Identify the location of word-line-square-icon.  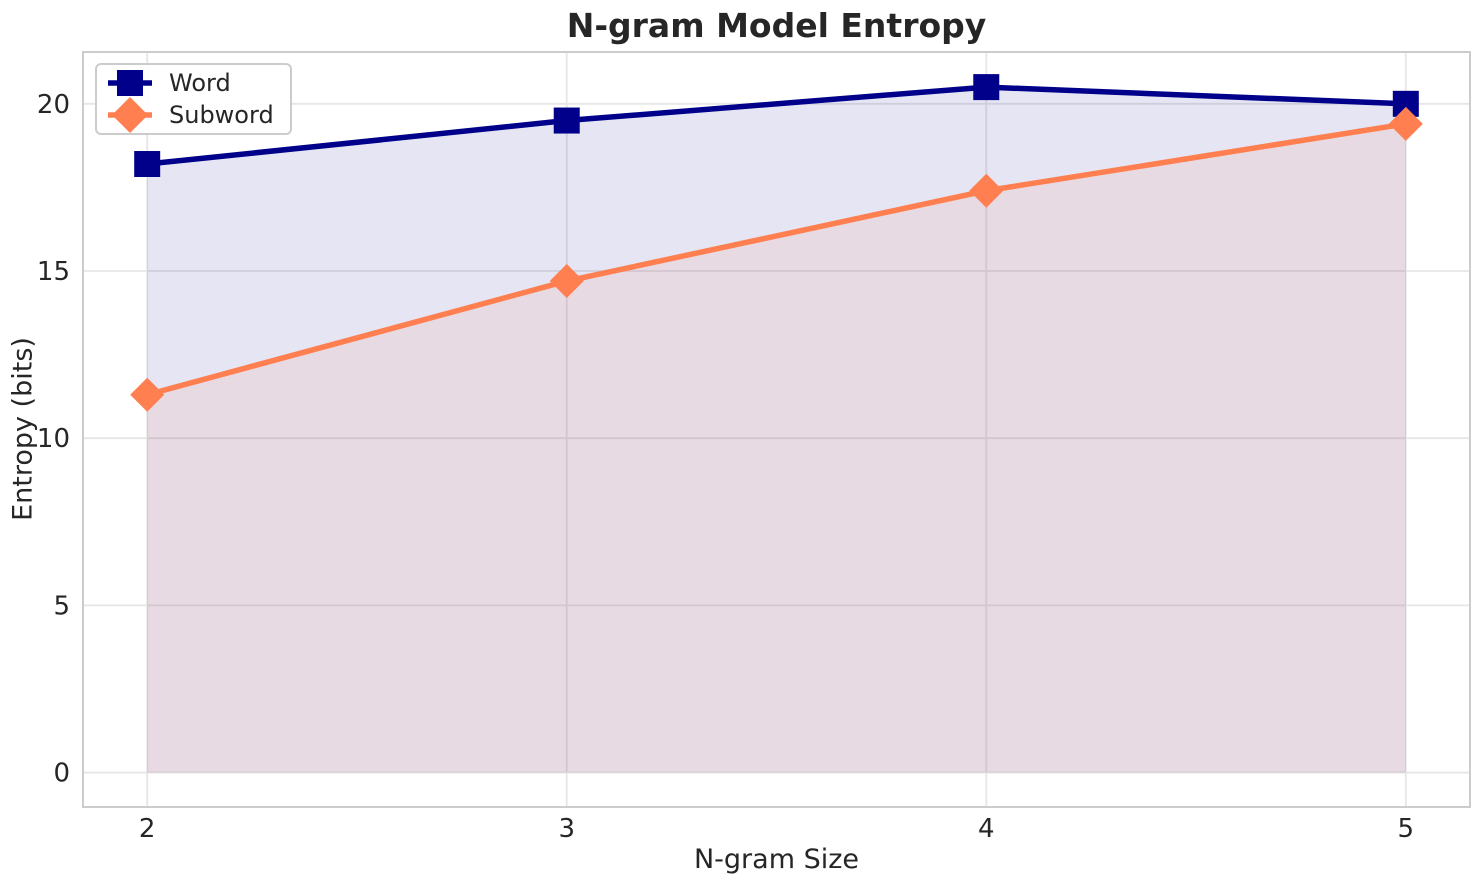
(130, 83).